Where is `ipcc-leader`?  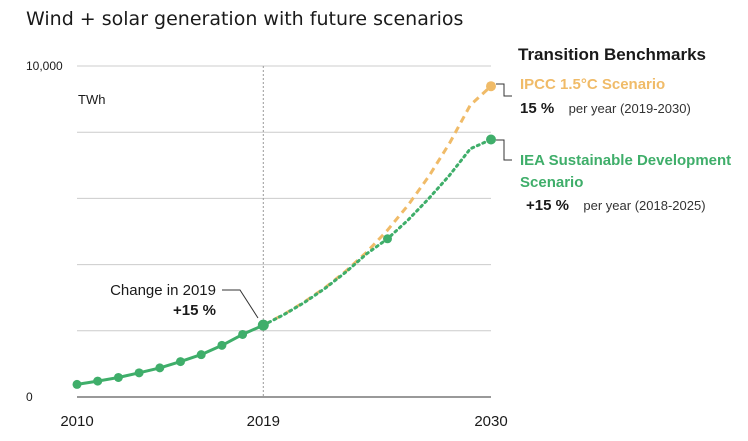 ipcc-leader is located at coordinates (504, 90).